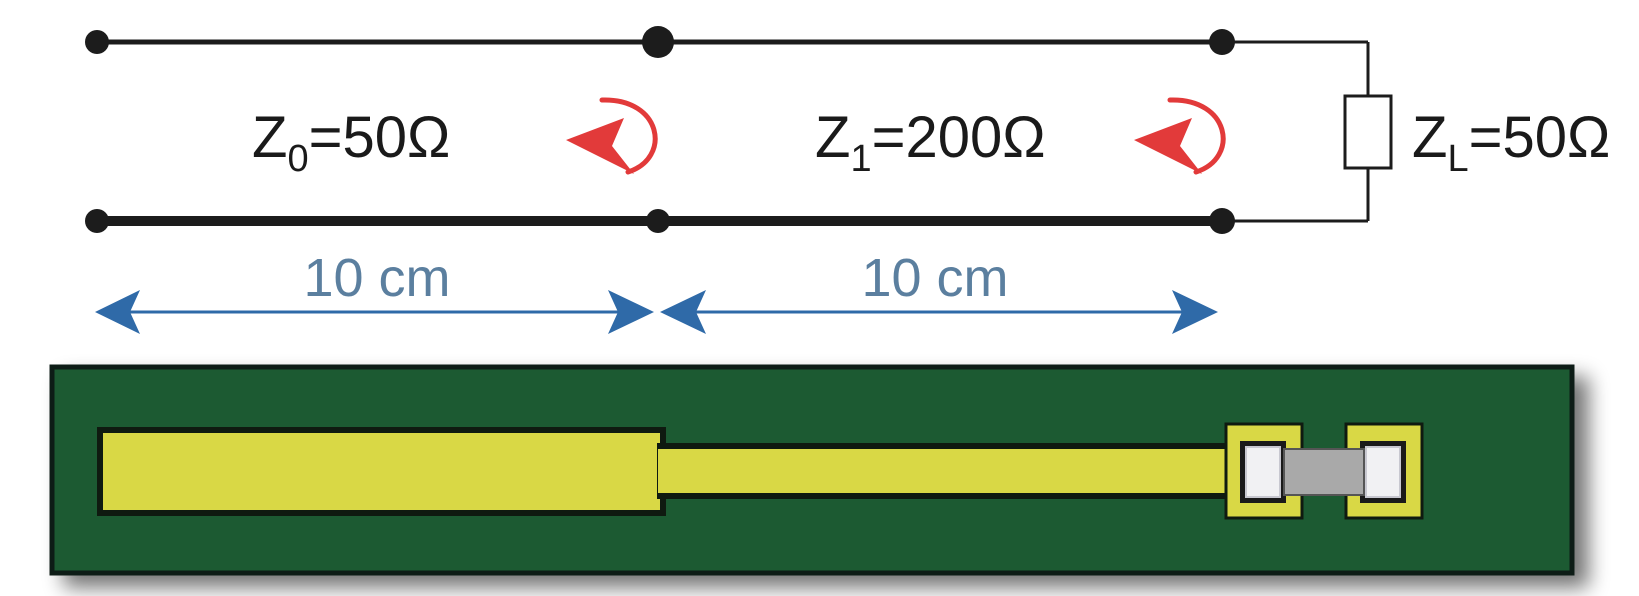 Image resolution: width=1639 pixels, height=596 pixels. Describe the element at coordinates (930, 142) in the screenshot. I see `z1-label: Z1=200Ω` at that location.